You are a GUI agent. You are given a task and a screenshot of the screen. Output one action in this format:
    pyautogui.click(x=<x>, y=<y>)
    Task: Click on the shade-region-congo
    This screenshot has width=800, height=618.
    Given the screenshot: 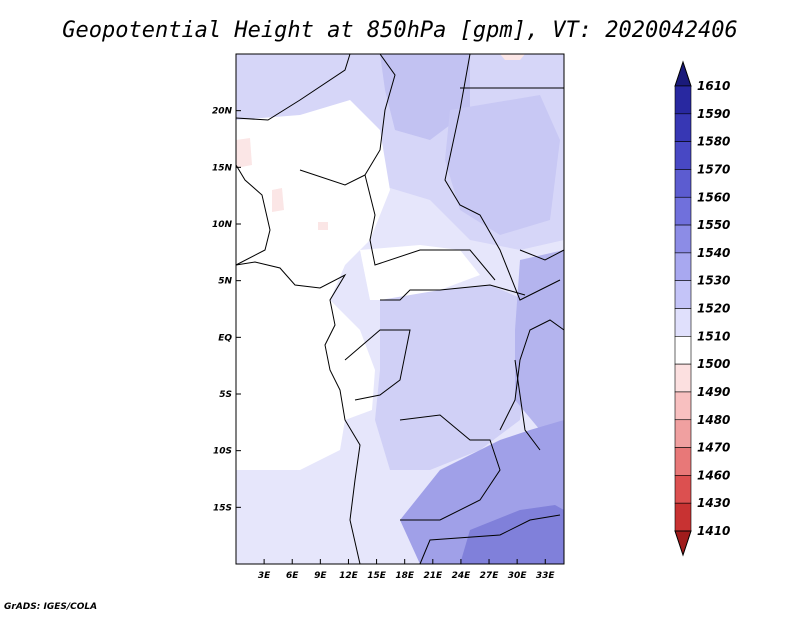 What is the action you would take?
    pyautogui.click(x=452, y=377)
    